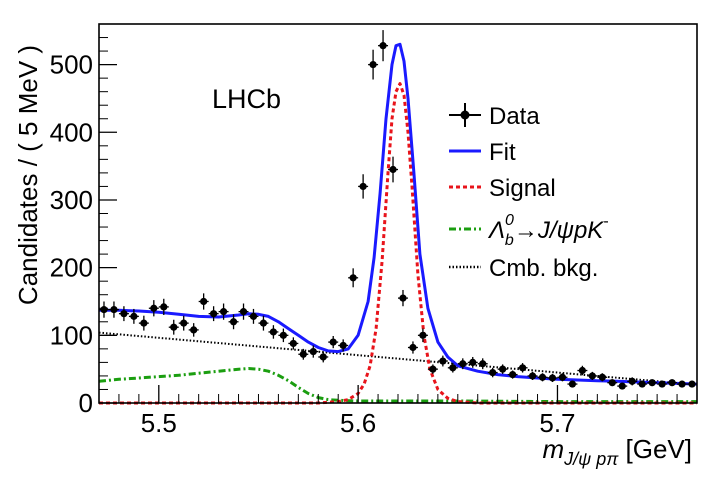 This screenshot has height=481, width=706. I want to click on legend-data-marker, so click(465, 115).